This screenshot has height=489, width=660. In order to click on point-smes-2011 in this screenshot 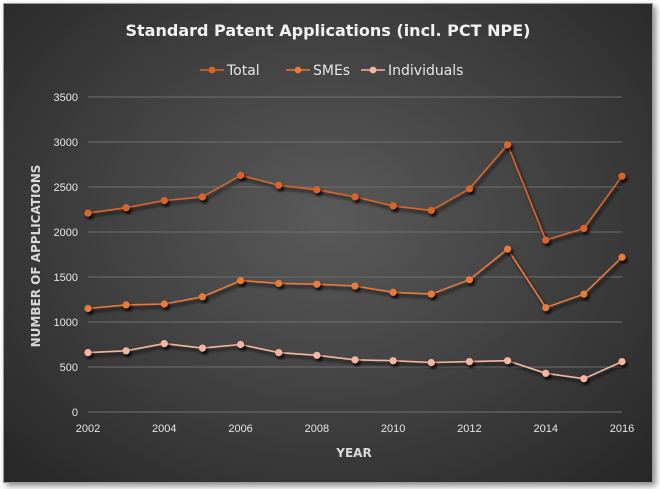, I will do `click(431, 294)`.